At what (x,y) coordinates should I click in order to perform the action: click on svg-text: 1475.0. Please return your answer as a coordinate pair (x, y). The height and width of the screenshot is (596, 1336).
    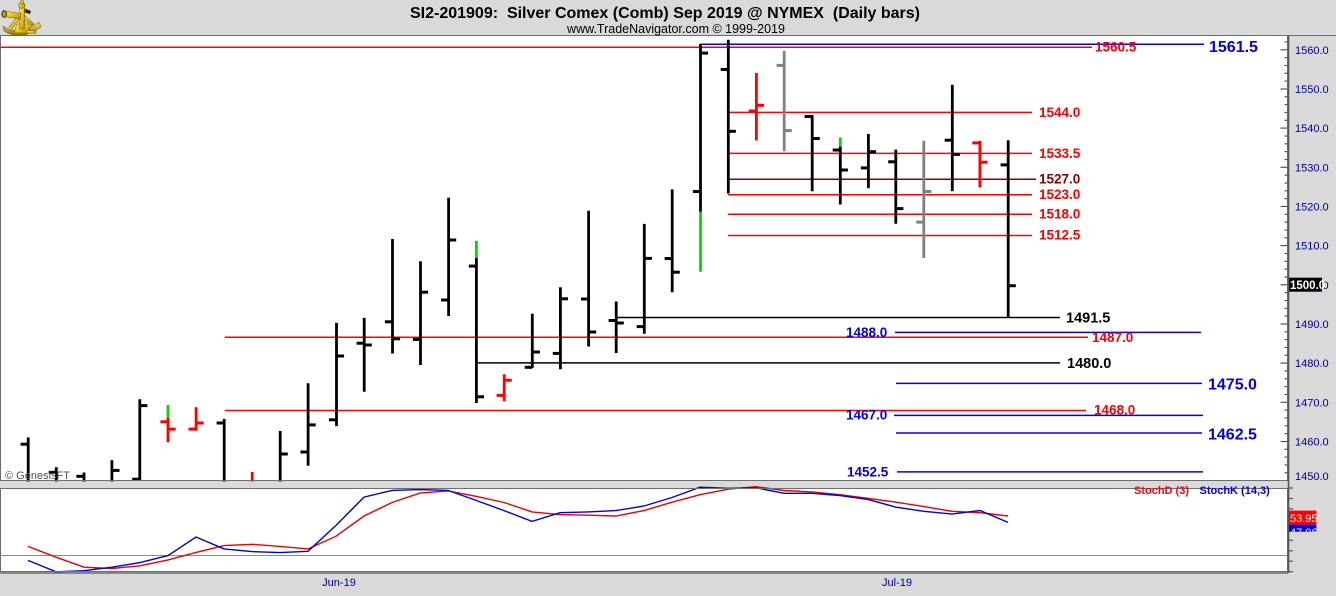
    Looking at the image, I should click on (1232, 384).